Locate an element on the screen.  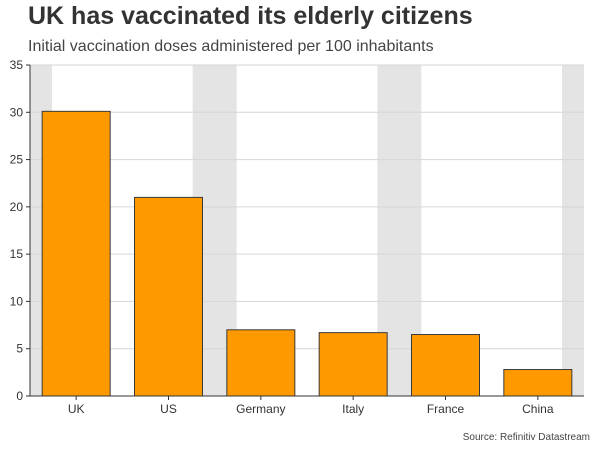
y-tick-label: 0 is located at coordinates (19, 396).